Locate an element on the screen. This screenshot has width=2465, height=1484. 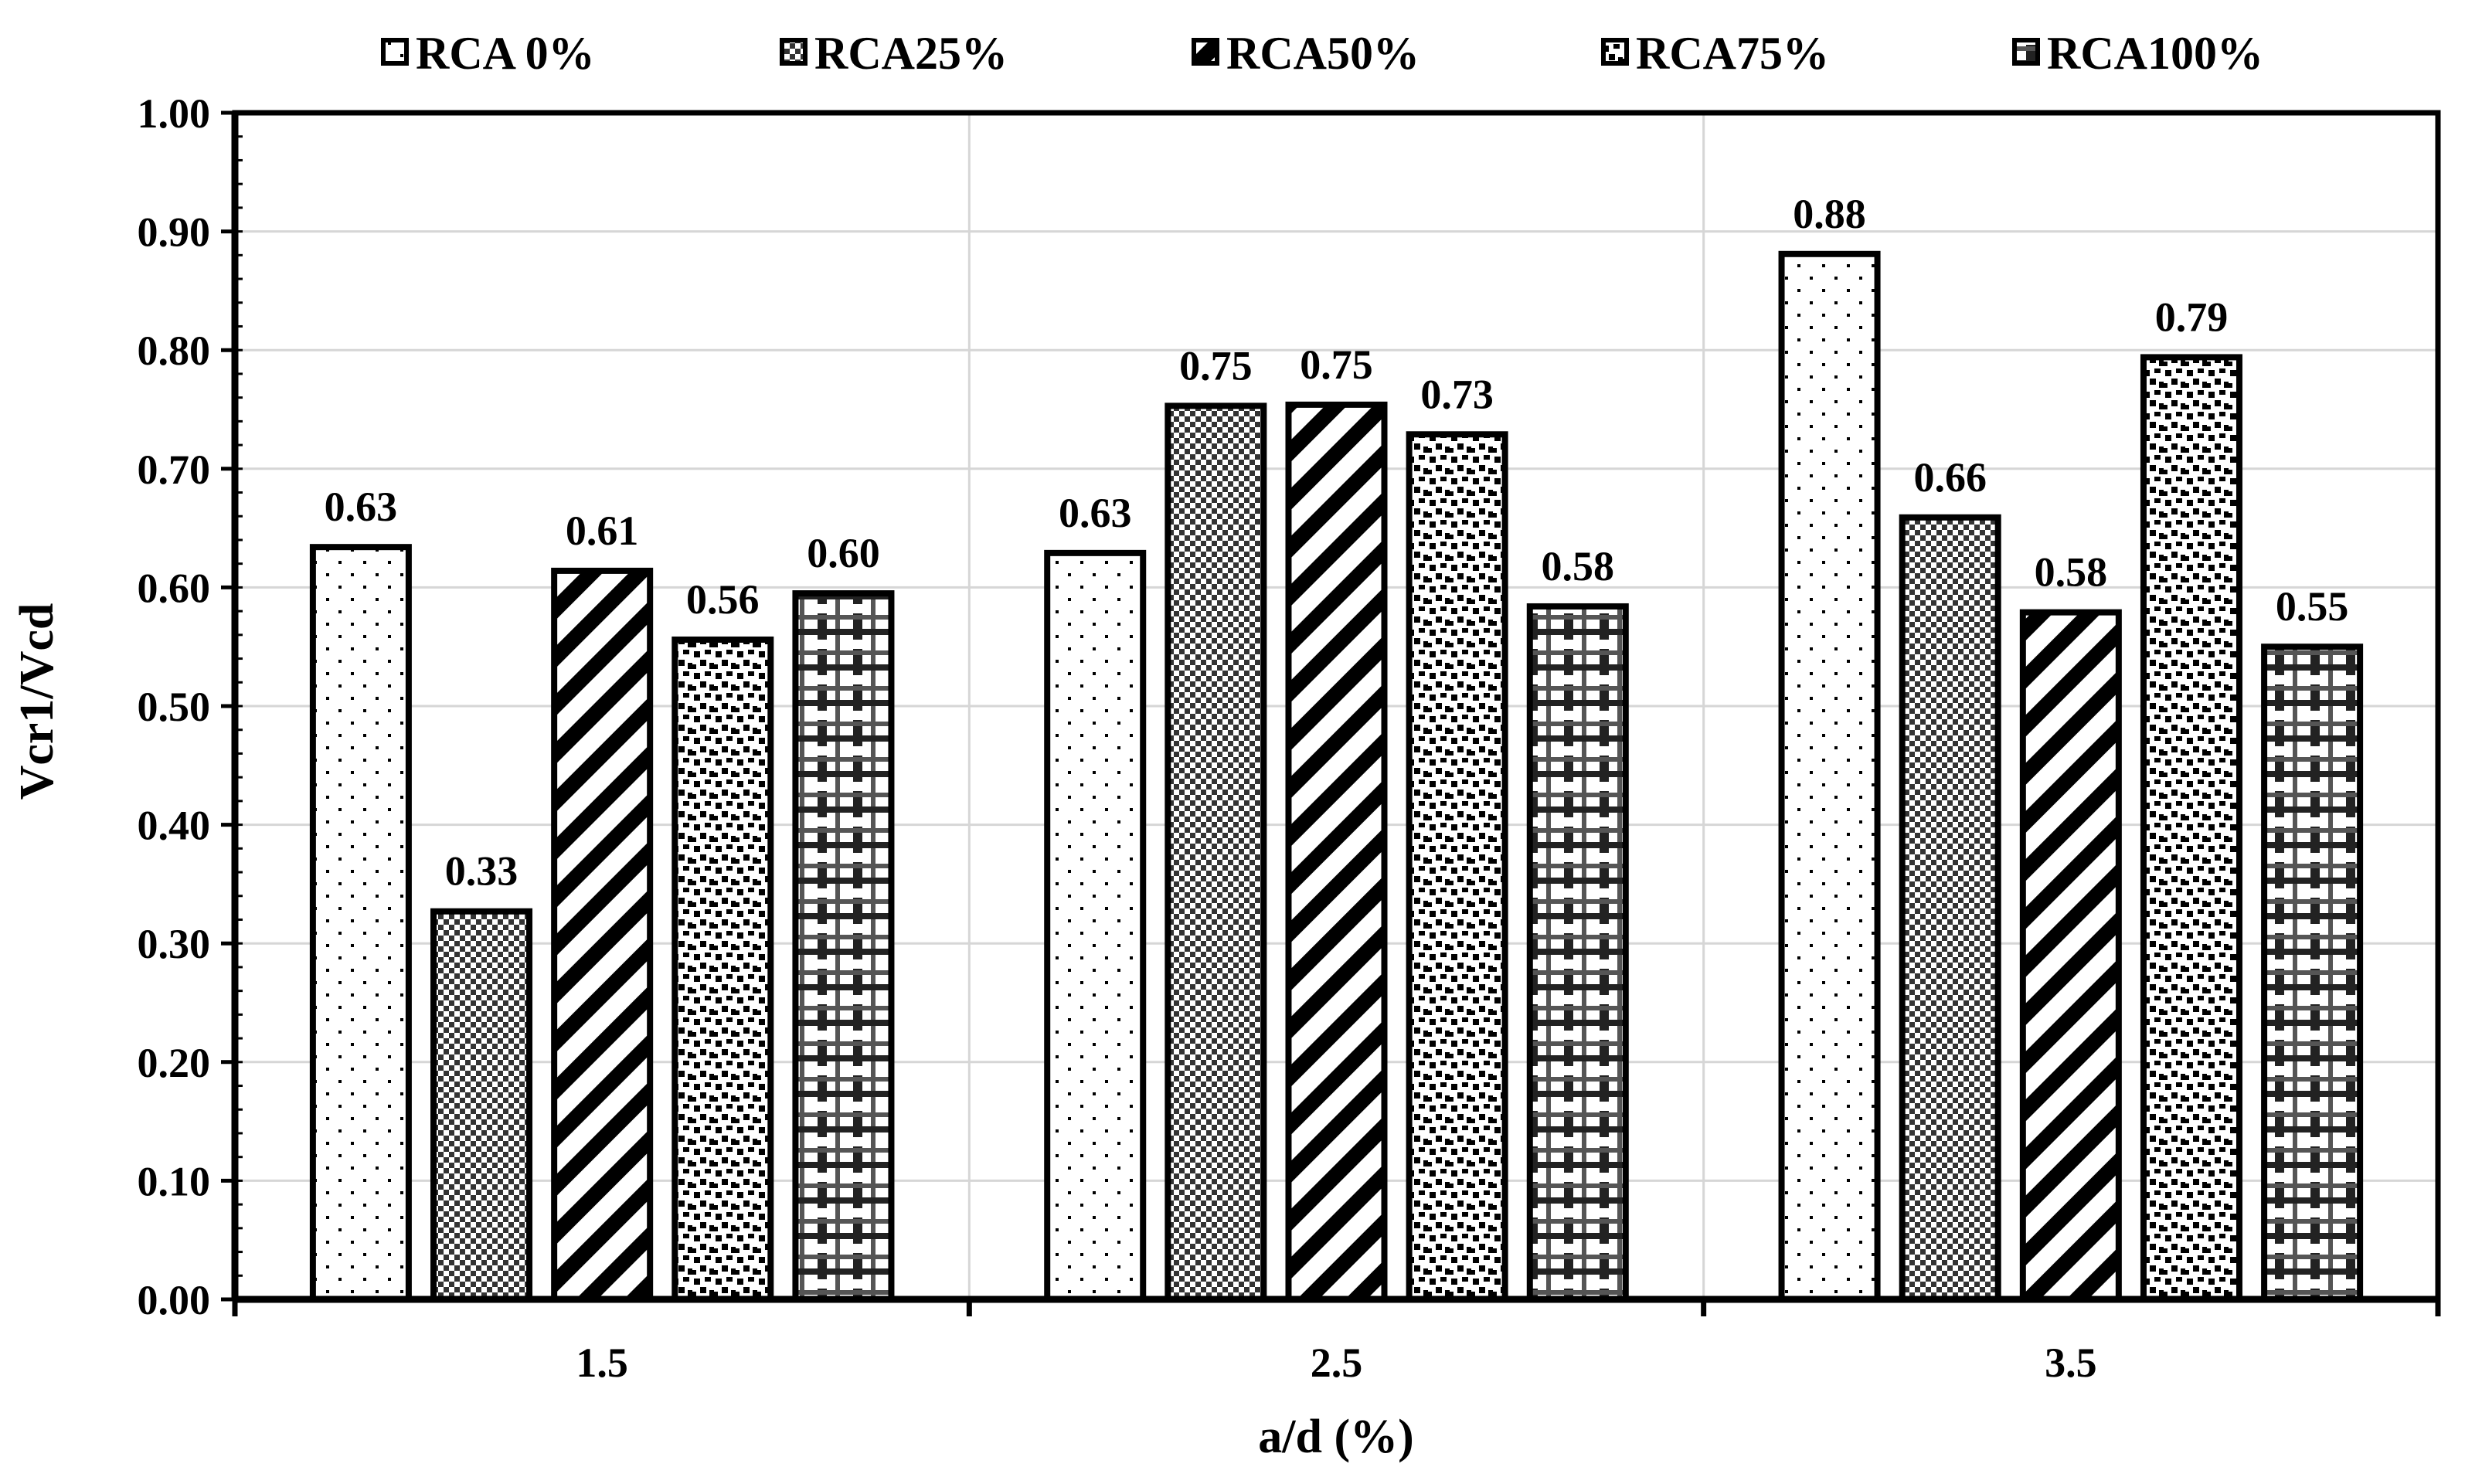
legend-label: RCA25% is located at coordinates (911, 53).